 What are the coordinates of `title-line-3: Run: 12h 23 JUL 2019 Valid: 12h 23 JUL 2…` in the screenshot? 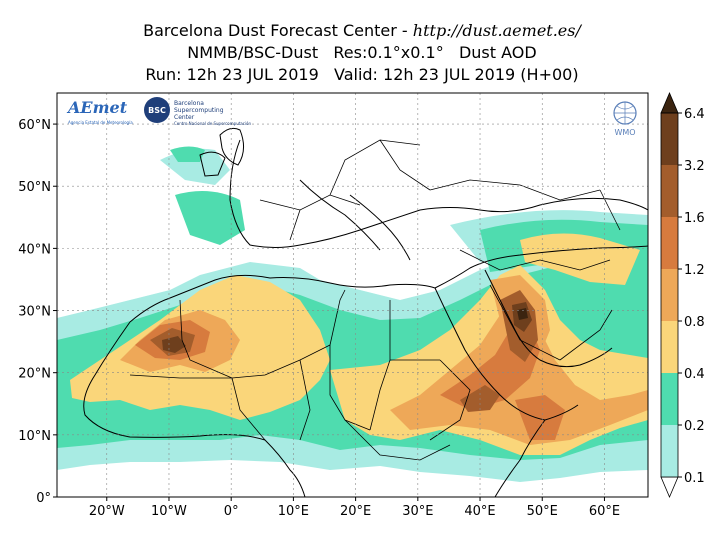 It's located at (362, 74).